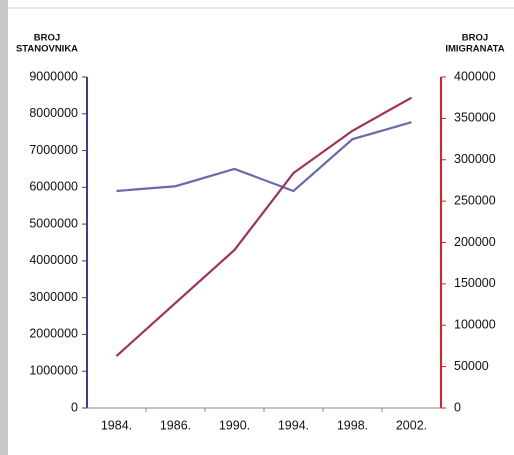  What do you see at coordinates (4, 227) in the screenshot?
I see `side-bar` at bounding box center [4, 227].